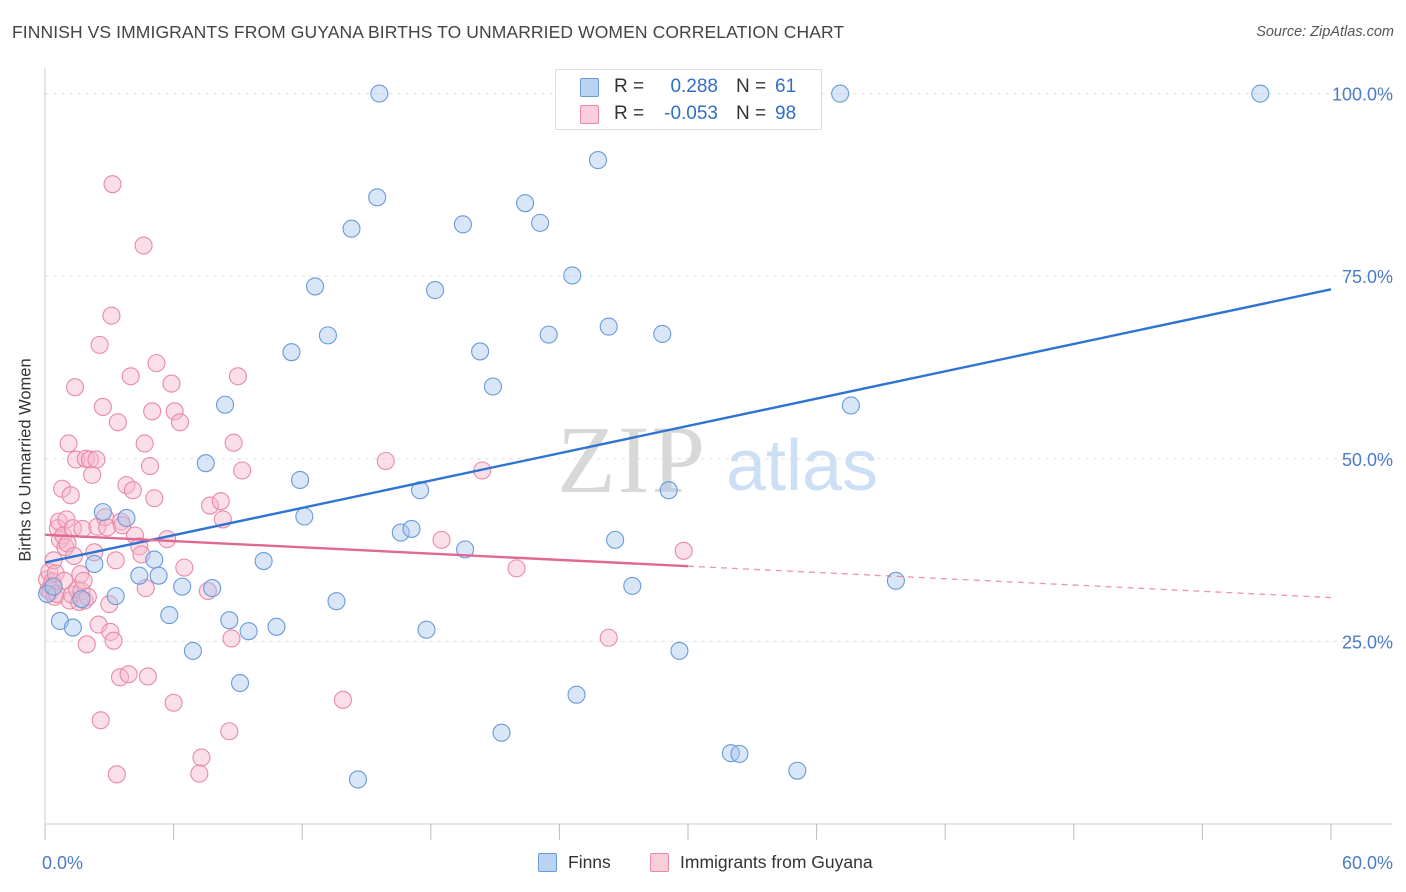  Describe the element at coordinates (694, 86) in the screenshot. I see `legend-r-value: 0.288` at that location.